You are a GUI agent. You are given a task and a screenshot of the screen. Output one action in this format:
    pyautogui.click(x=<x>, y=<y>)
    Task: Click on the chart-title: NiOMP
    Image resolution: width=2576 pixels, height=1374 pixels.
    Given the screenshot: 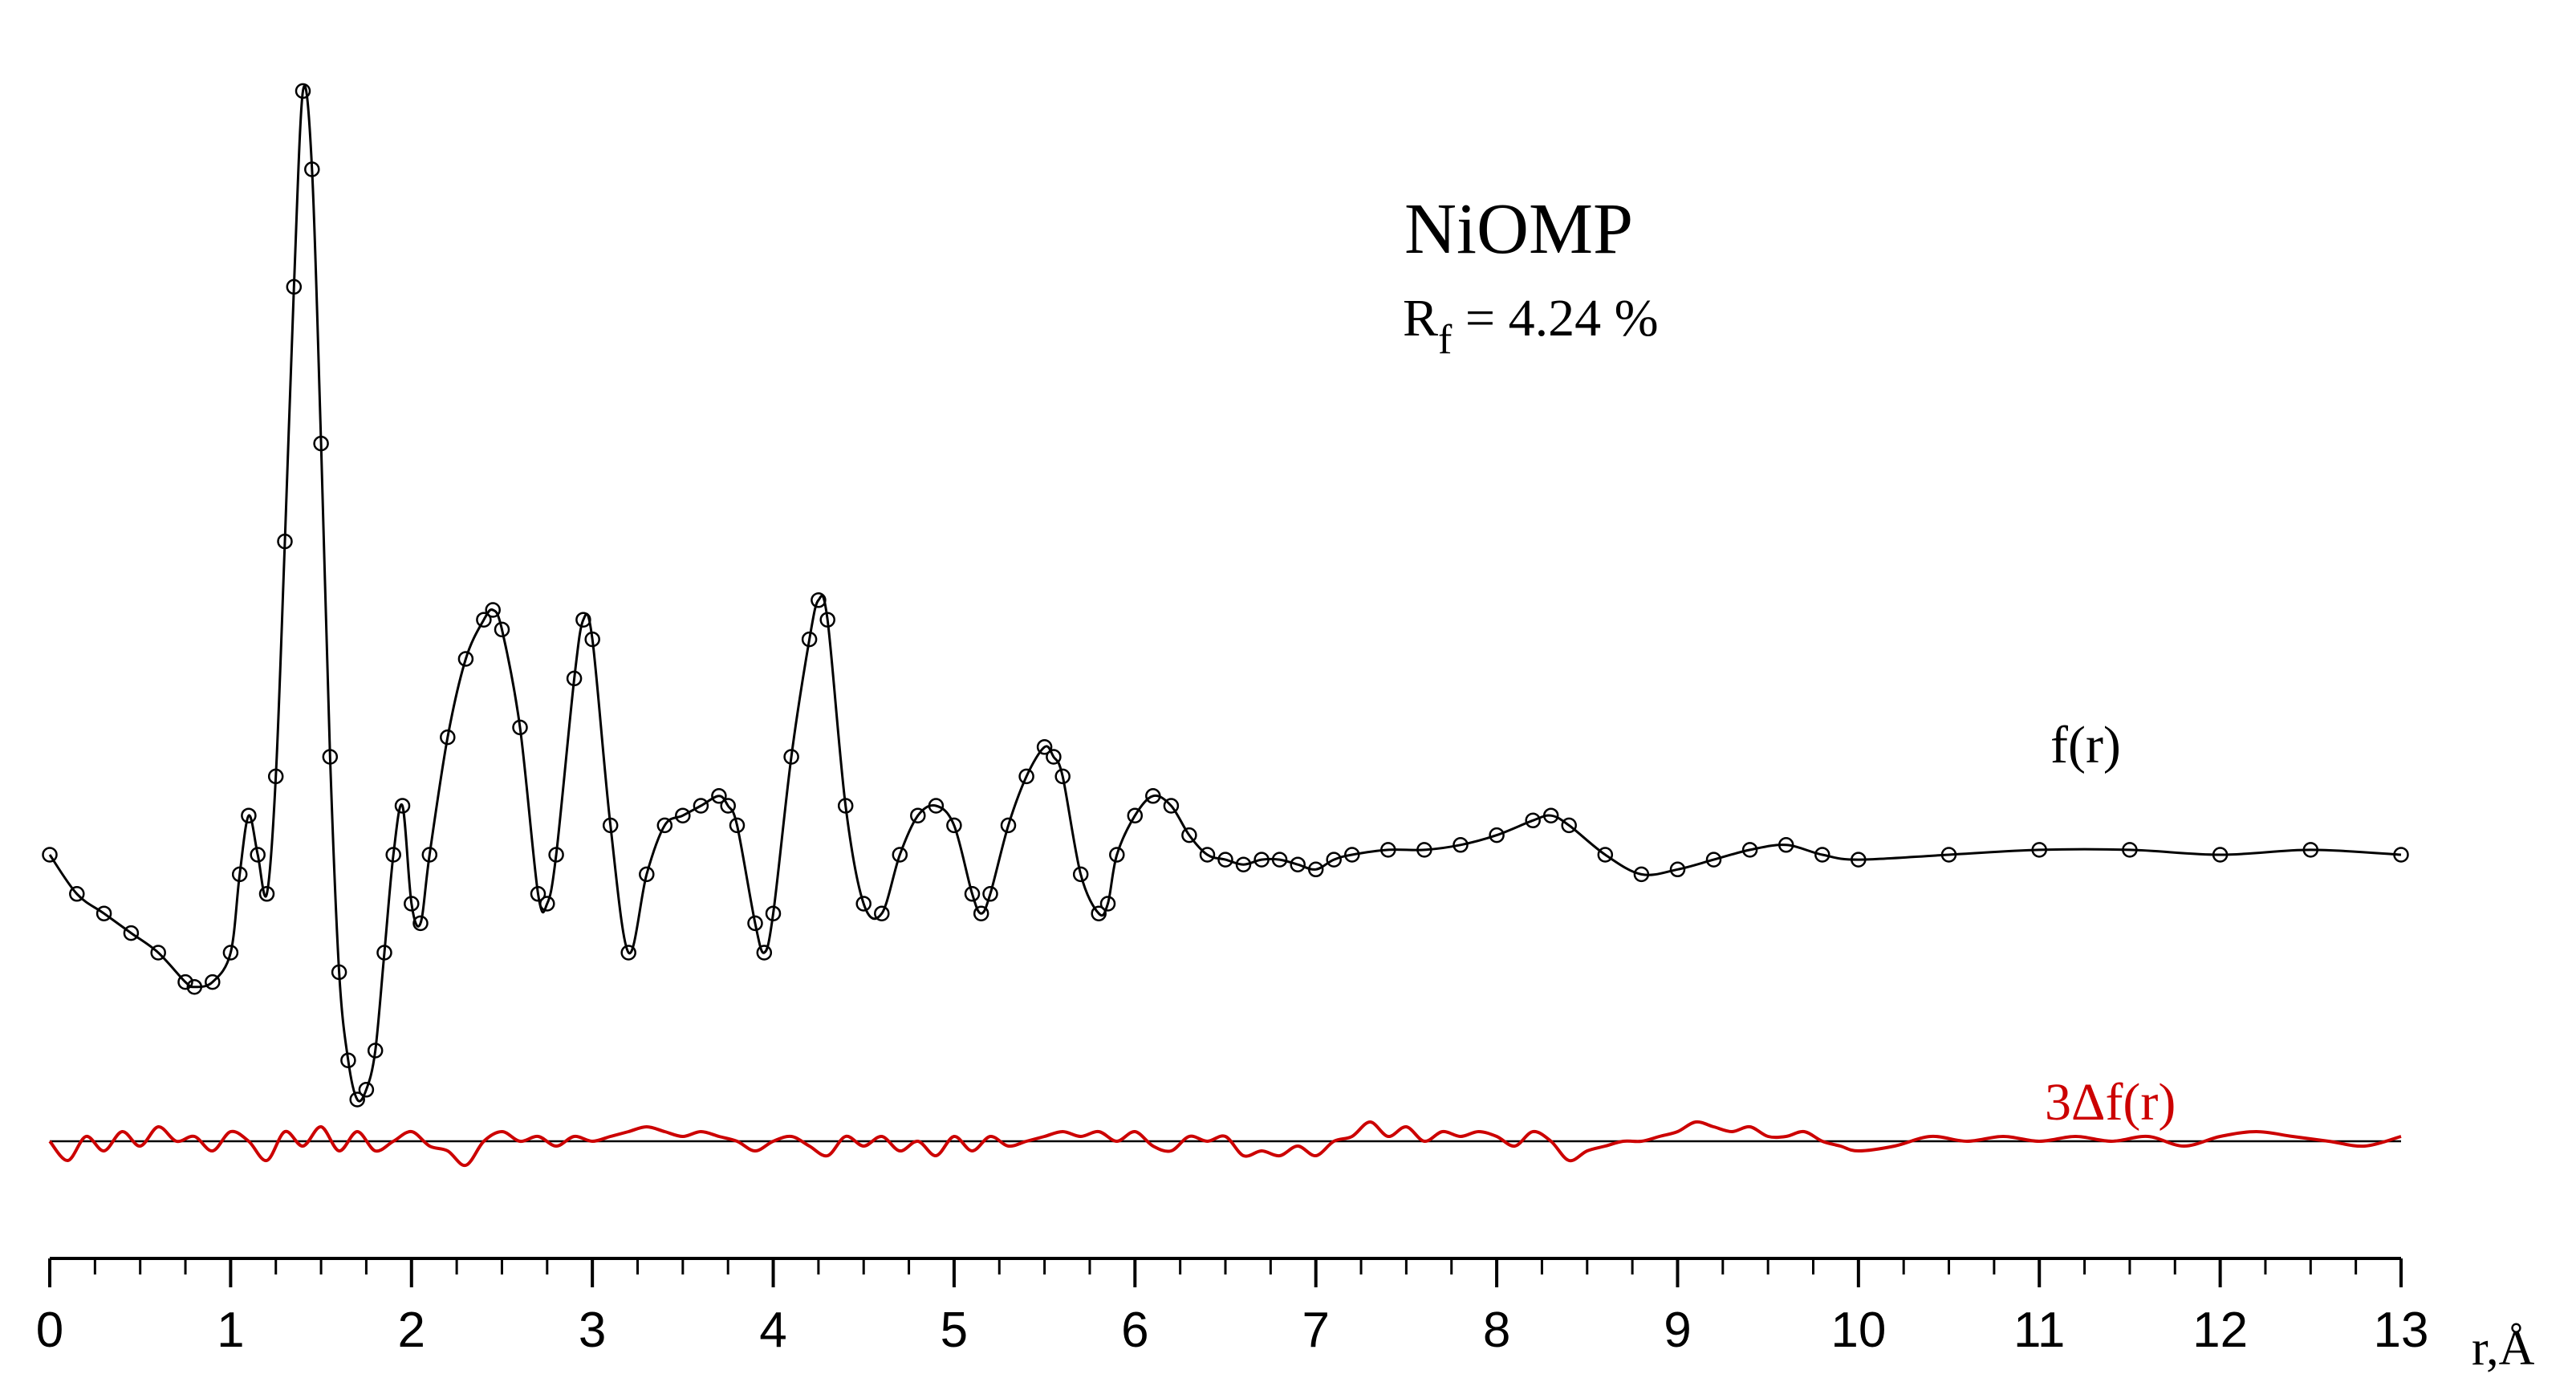 What is the action you would take?
    pyautogui.click(x=1518, y=229)
    